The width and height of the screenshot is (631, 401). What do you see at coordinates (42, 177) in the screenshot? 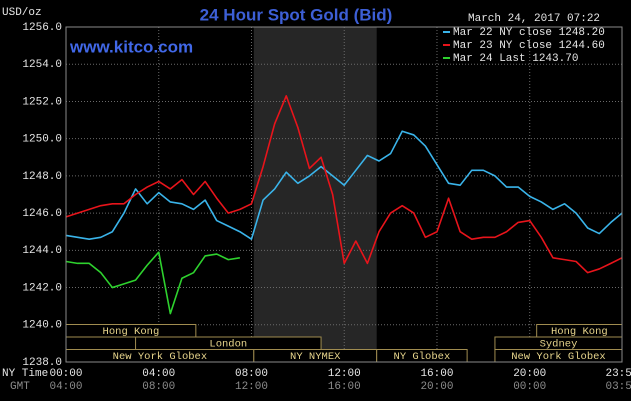
I see `y-tick-label: 1248.0` at bounding box center [42, 177].